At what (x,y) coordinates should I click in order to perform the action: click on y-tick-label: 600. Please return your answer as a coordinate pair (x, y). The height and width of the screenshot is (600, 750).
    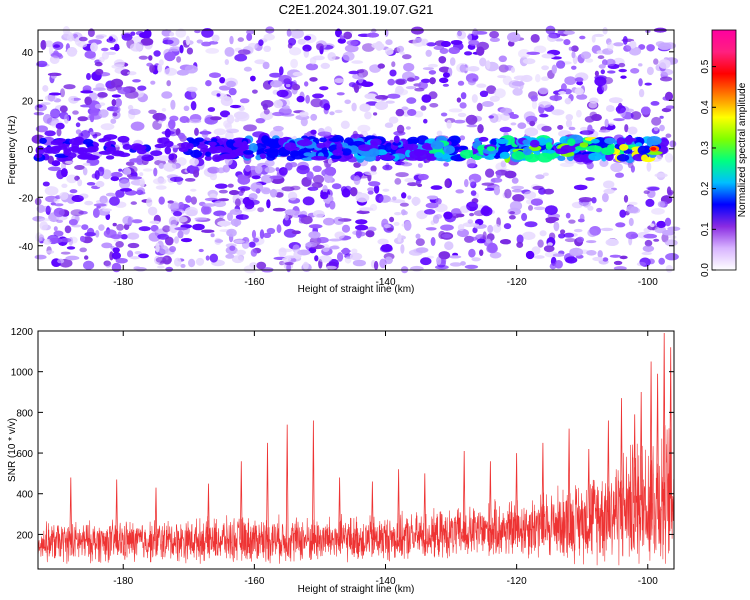
    Looking at the image, I should click on (24, 454).